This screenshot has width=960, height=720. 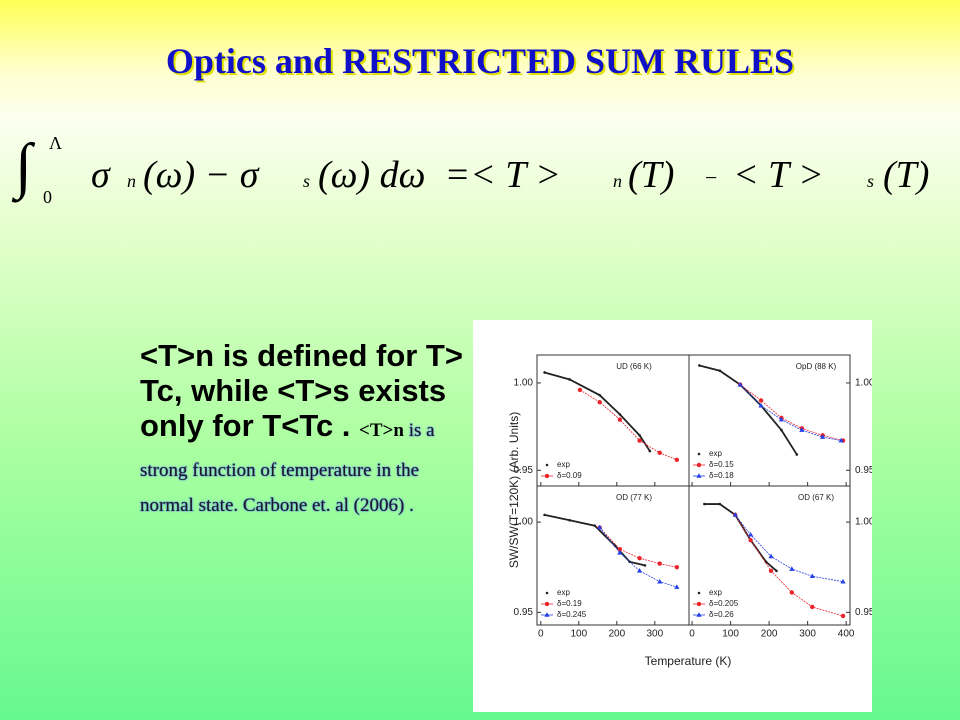 I want to click on panel-title: OD (67 K), so click(x=816, y=497).